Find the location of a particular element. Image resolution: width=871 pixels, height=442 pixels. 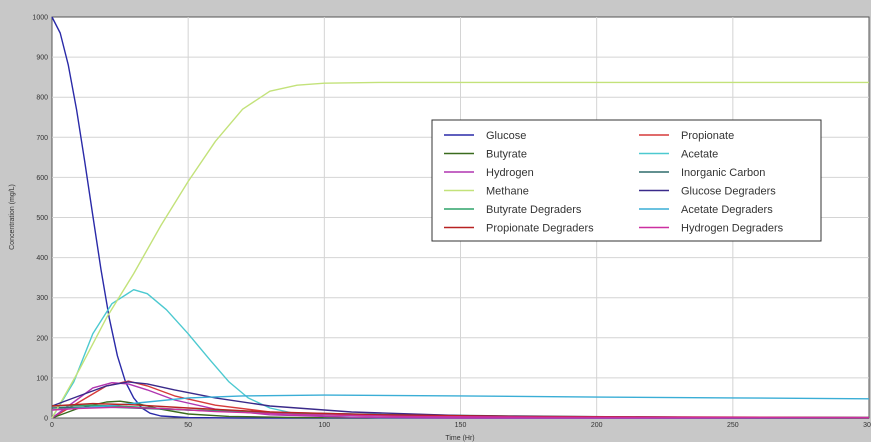

x-tick-label: 300 is located at coordinates (867, 425).